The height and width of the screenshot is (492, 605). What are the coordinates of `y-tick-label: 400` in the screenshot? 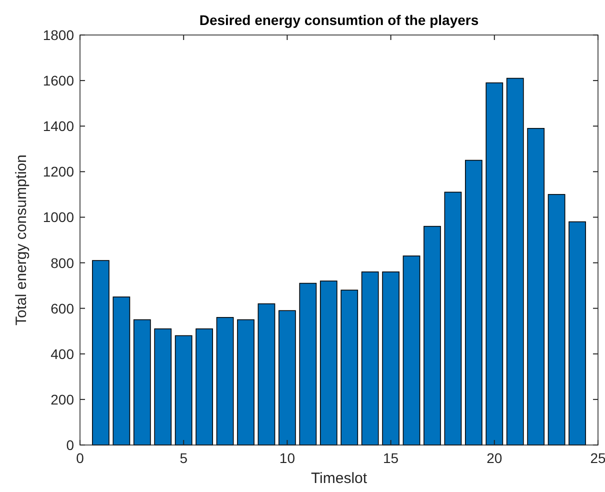 It's located at (62, 354).